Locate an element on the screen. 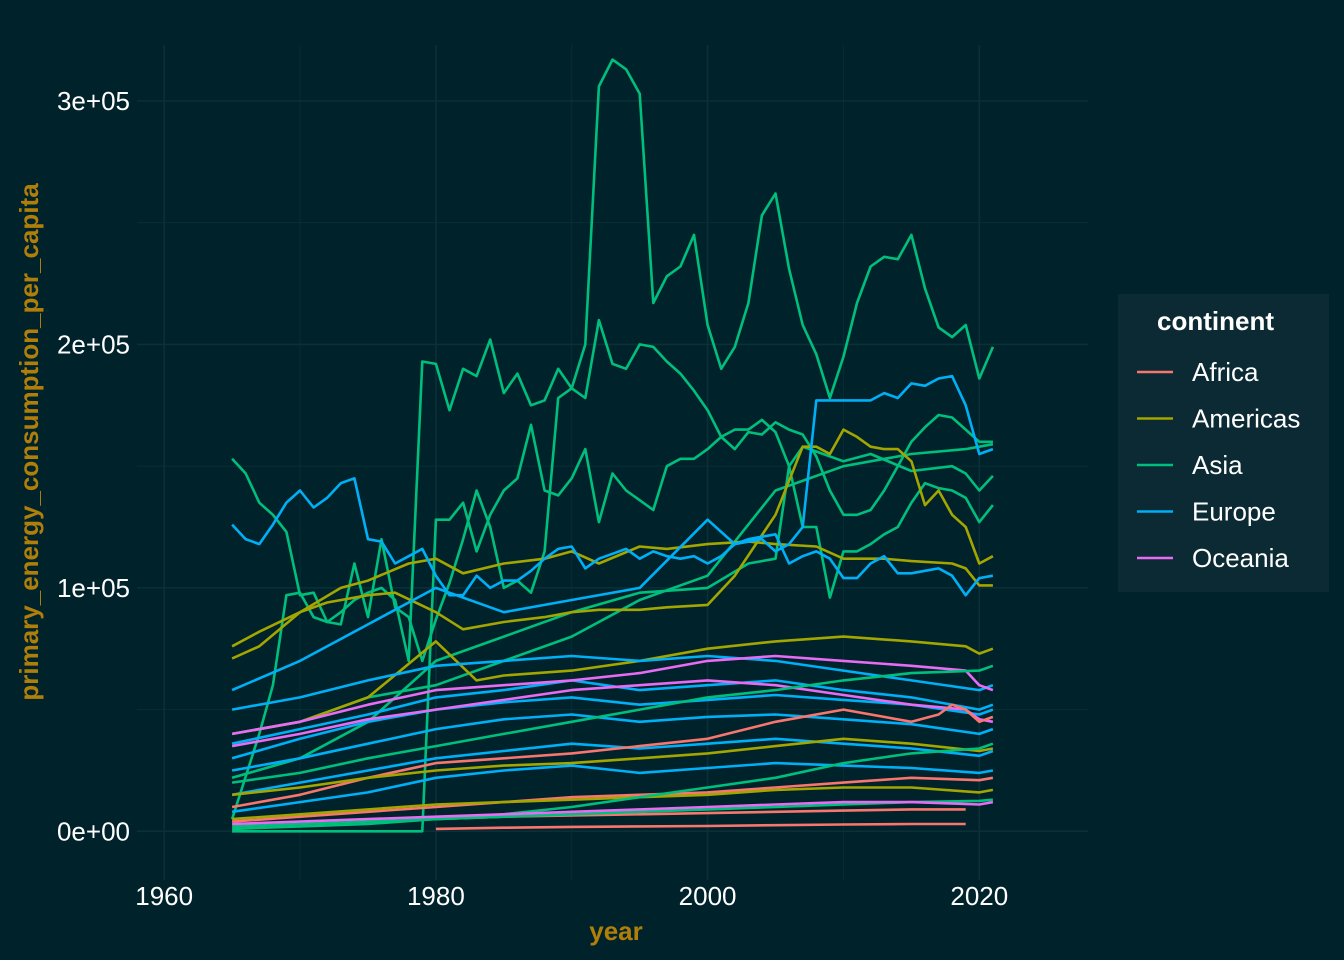 This screenshot has height=960, width=1344. y-axis-title: primary_energy_consumption_per_capita is located at coordinates (29, 442).